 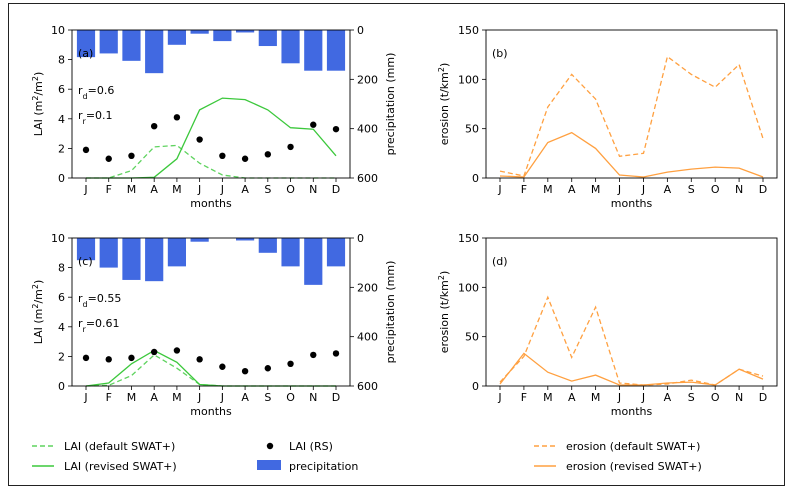 I want to click on panel-label: (b), so click(x=500, y=53).